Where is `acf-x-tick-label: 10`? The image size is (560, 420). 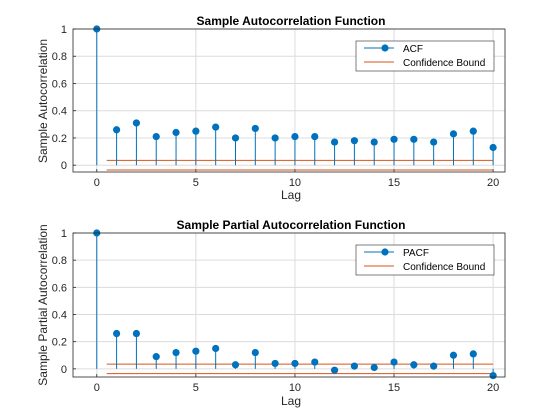
acf-x-tick-label: 10 is located at coordinates (295, 183).